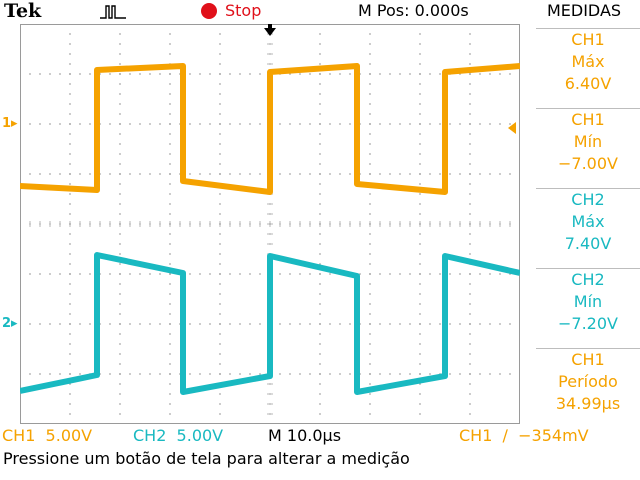 The height and width of the screenshot is (480, 640). I want to click on measurement-slot-5: CH1 Período 34.99µs, so click(588, 386).